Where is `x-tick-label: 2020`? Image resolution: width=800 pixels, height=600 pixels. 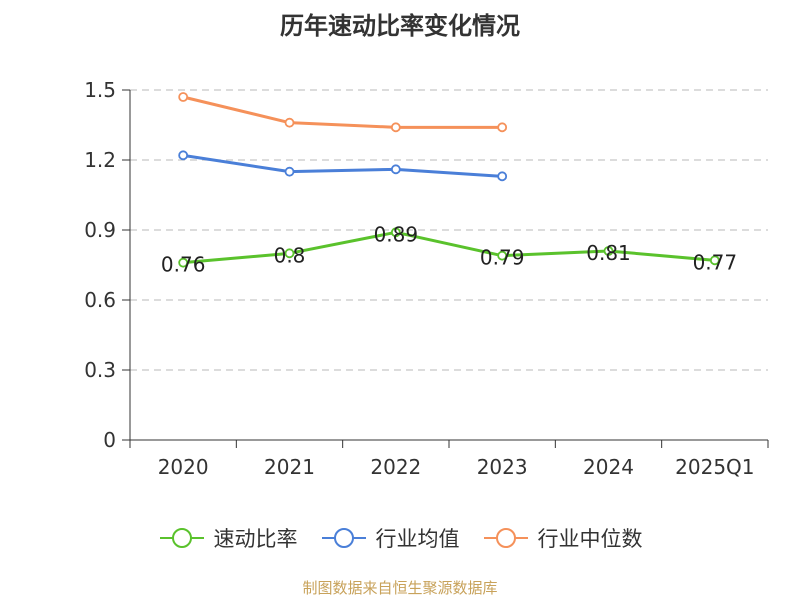
x-tick-label: 2020 is located at coordinates (183, 467).